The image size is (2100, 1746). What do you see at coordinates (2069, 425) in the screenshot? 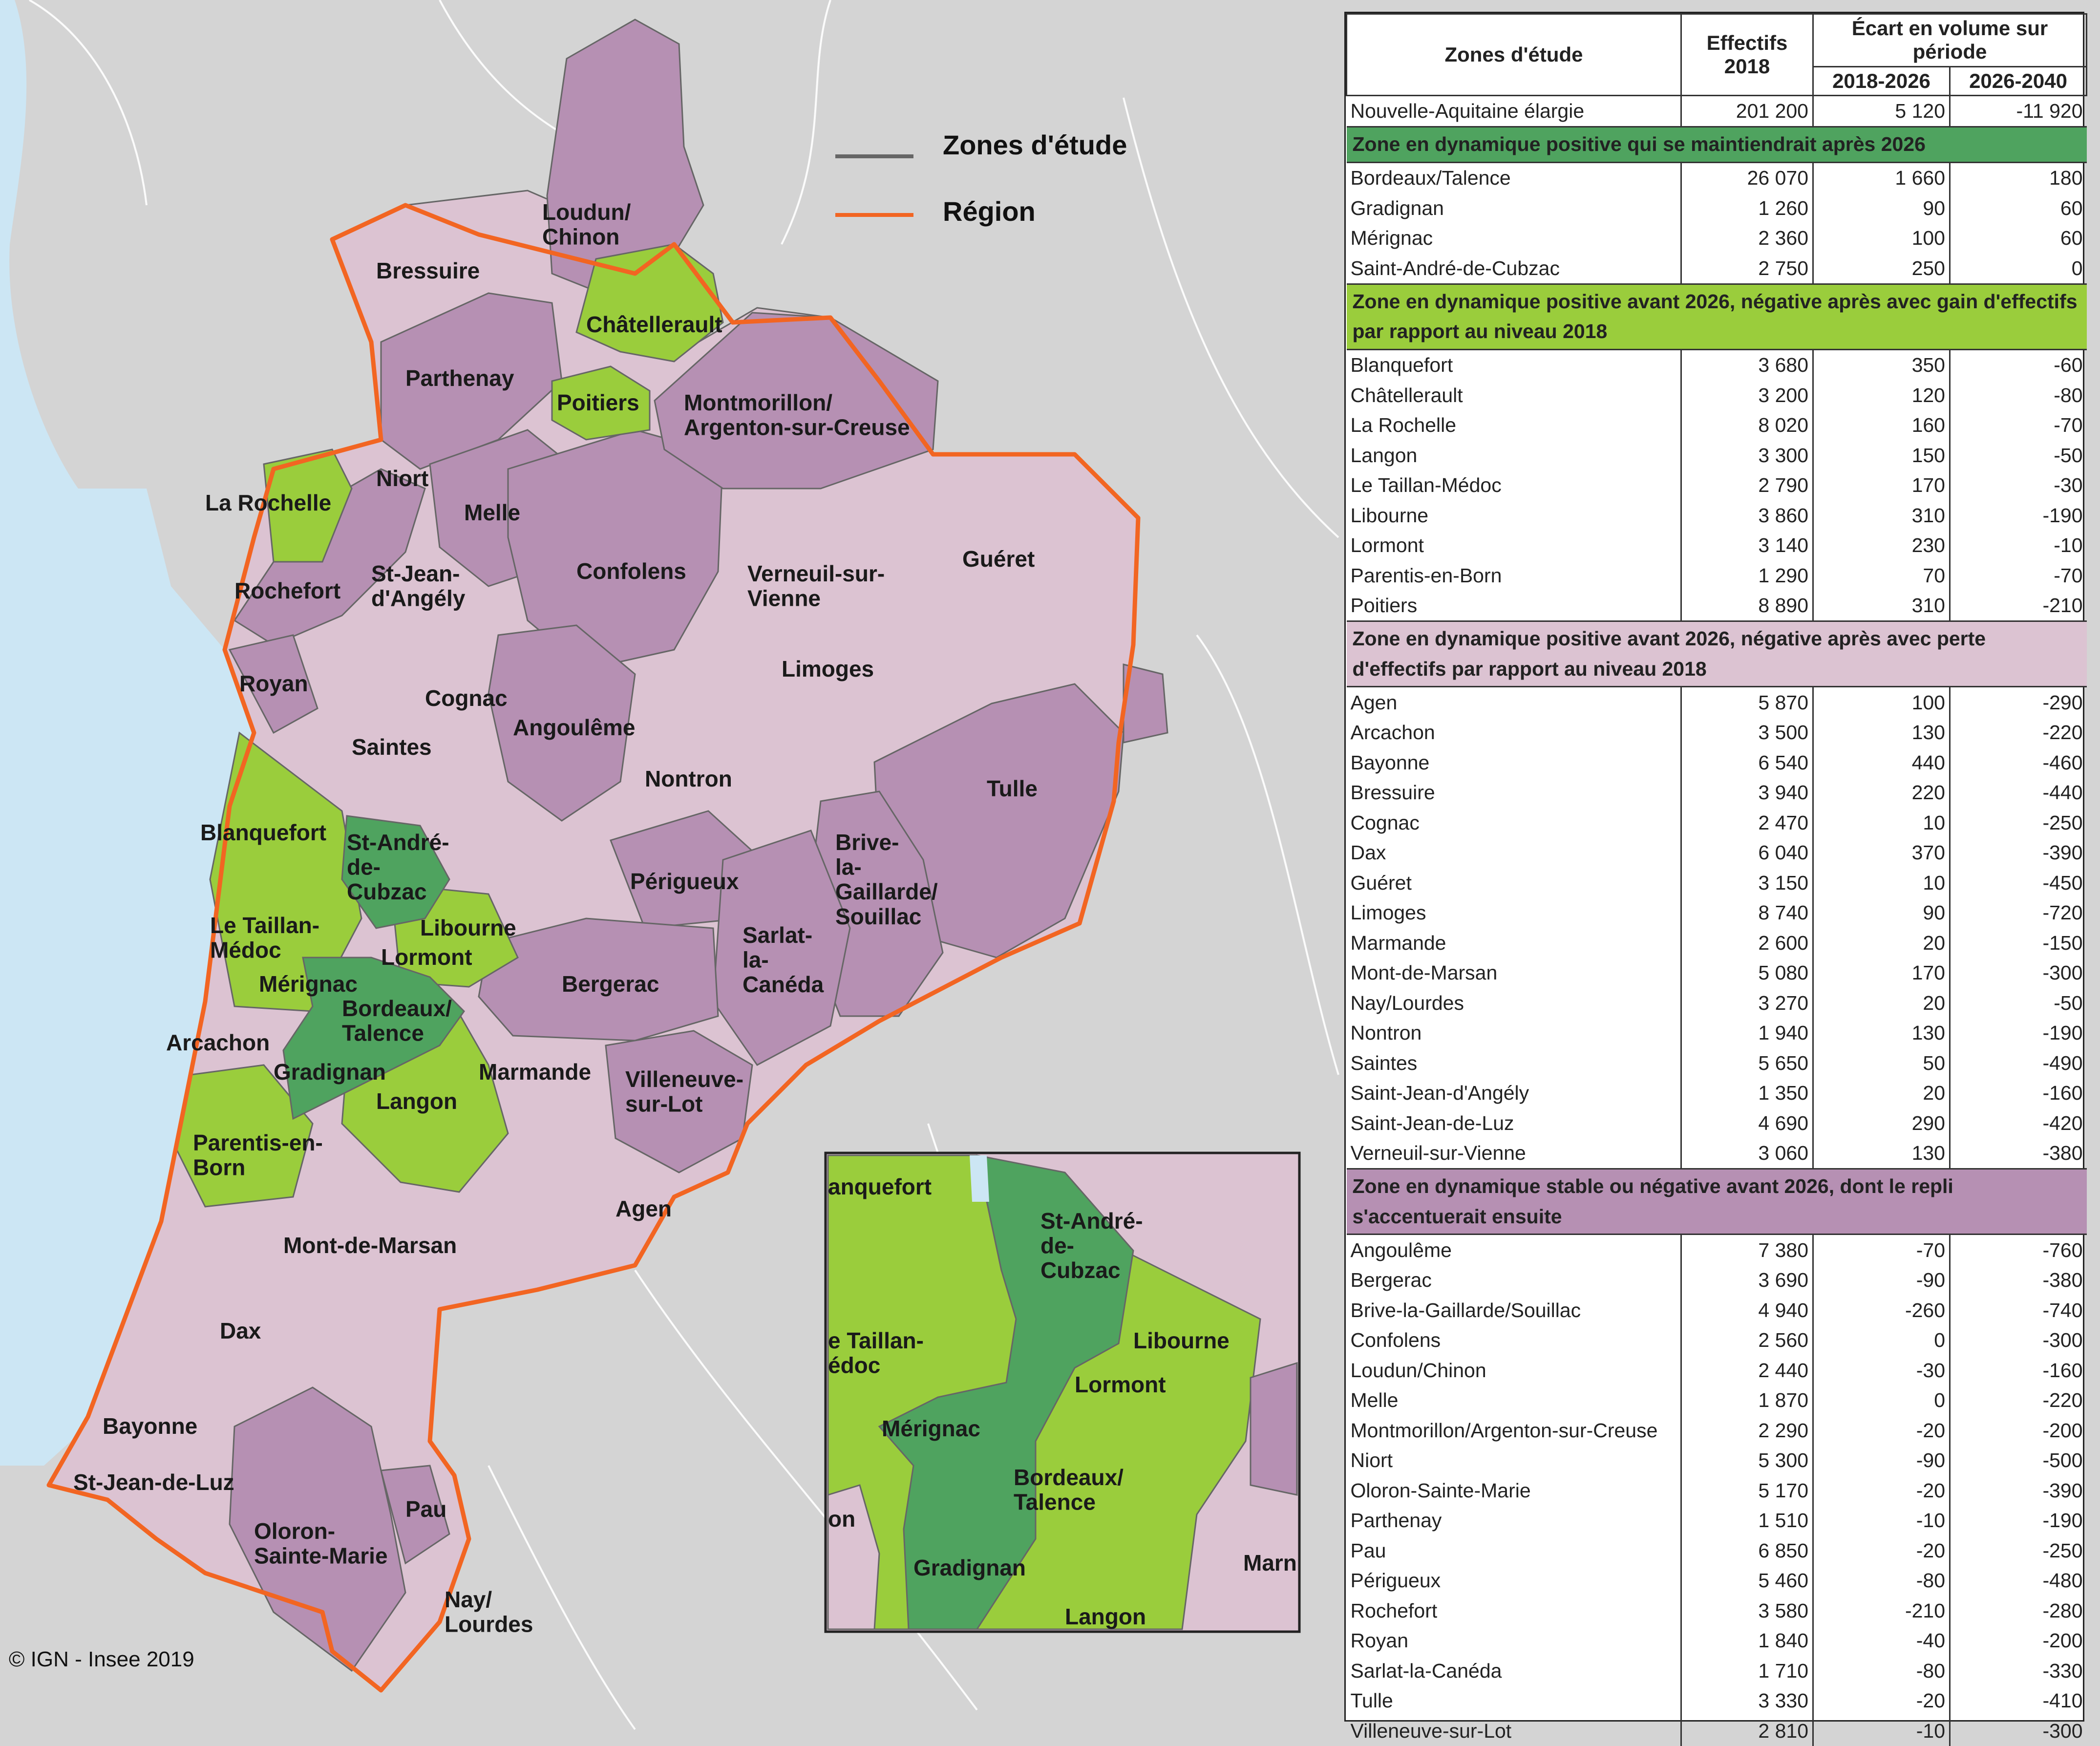
I see `cell-period-2: -70` at bounding box center [2069, 425].